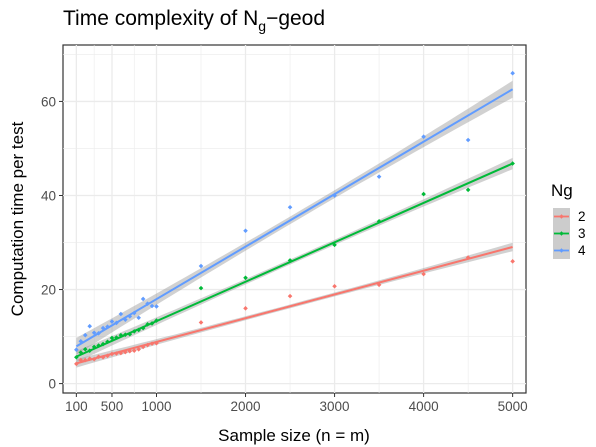 The image size is (596, 447). What do you see at coordinates (76, 406) in the screenshot?
I see `x-tick-label: 100` at bounding box center [76, 406].